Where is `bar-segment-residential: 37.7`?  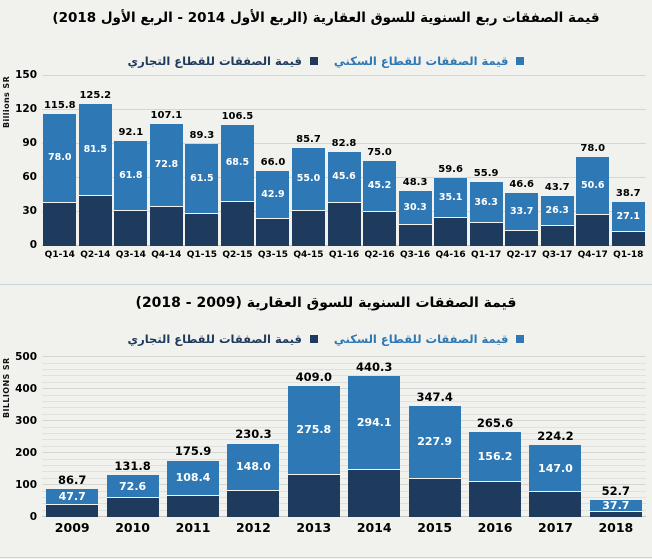 bar-segment-residential: 37.7 is located at coordinates (615, 506).